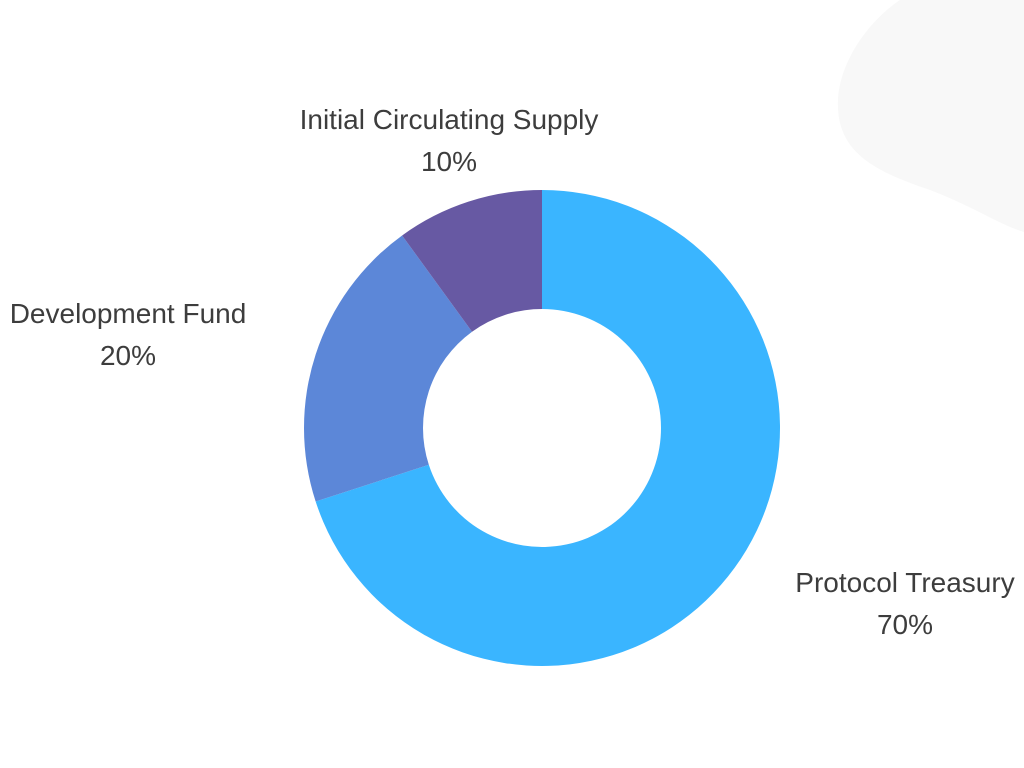 This screenshot has height=768, width=1024. I want to click on slice-initial-circulating-supply, so click(472, 261).